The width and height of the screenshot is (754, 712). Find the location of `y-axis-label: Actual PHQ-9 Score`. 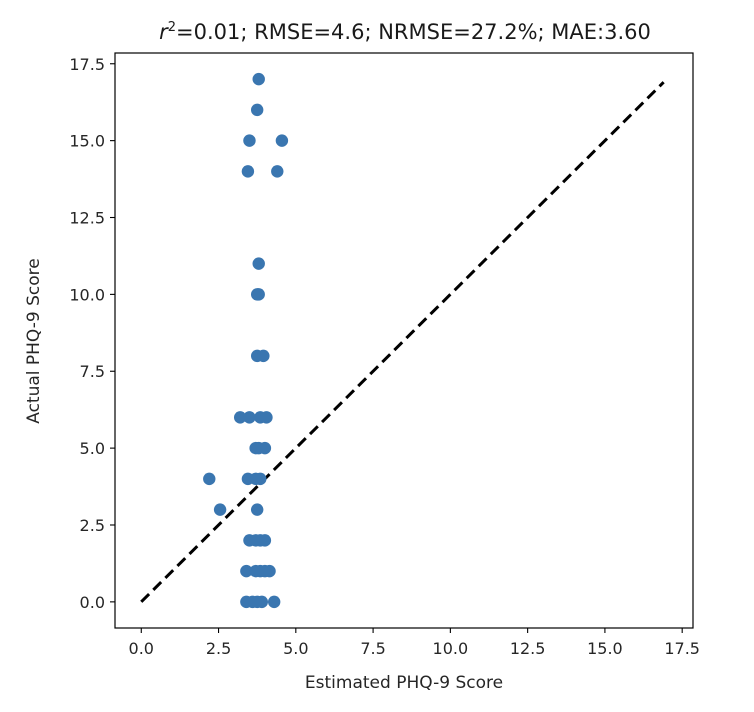

y-axis-label: Actual PHQ-9 Score is located at coordinates (34, 341).